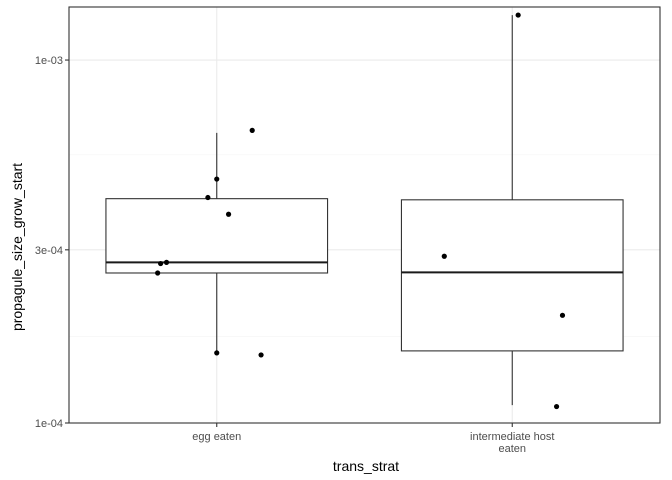 Image resolution: width=672 pixels, height=480 pixels. What do you see at coordinates (366, 466) in the screenshot?
I see `x-axis-title: trans_strat` at bounding box center [366, 466].